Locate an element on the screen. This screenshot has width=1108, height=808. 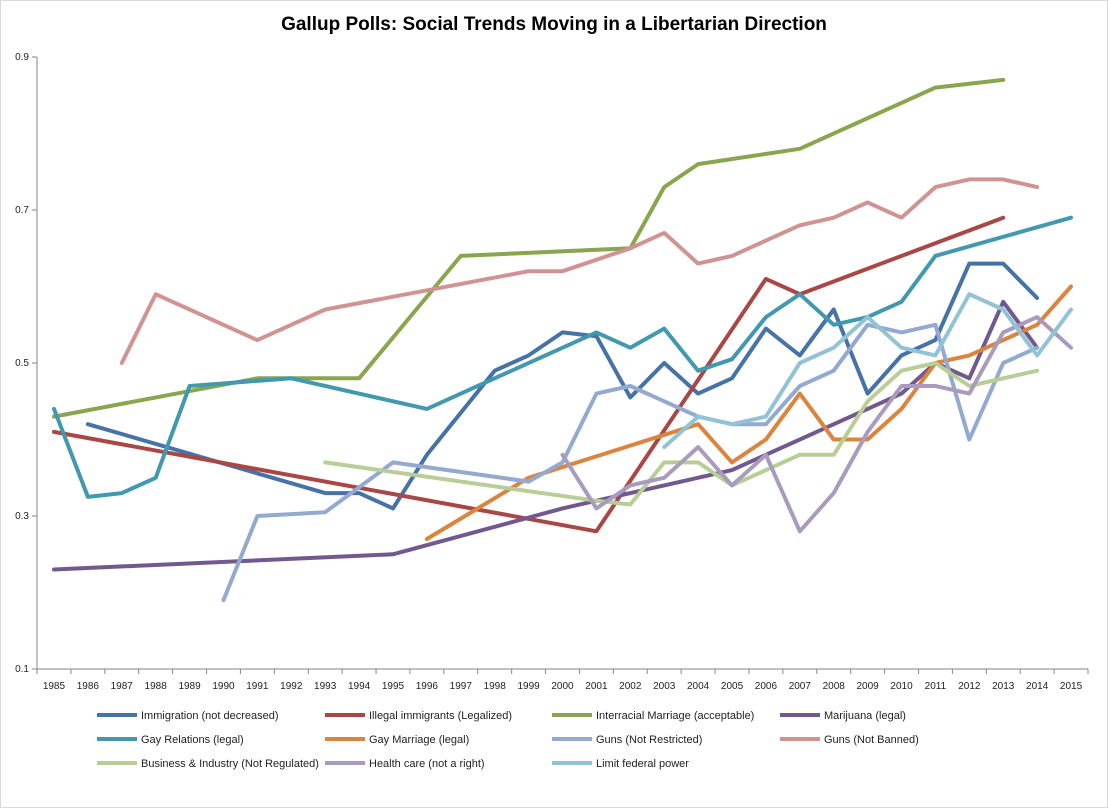
legend-label: Business & Industry (Not Regulated) is located at coordinates (230, 764).